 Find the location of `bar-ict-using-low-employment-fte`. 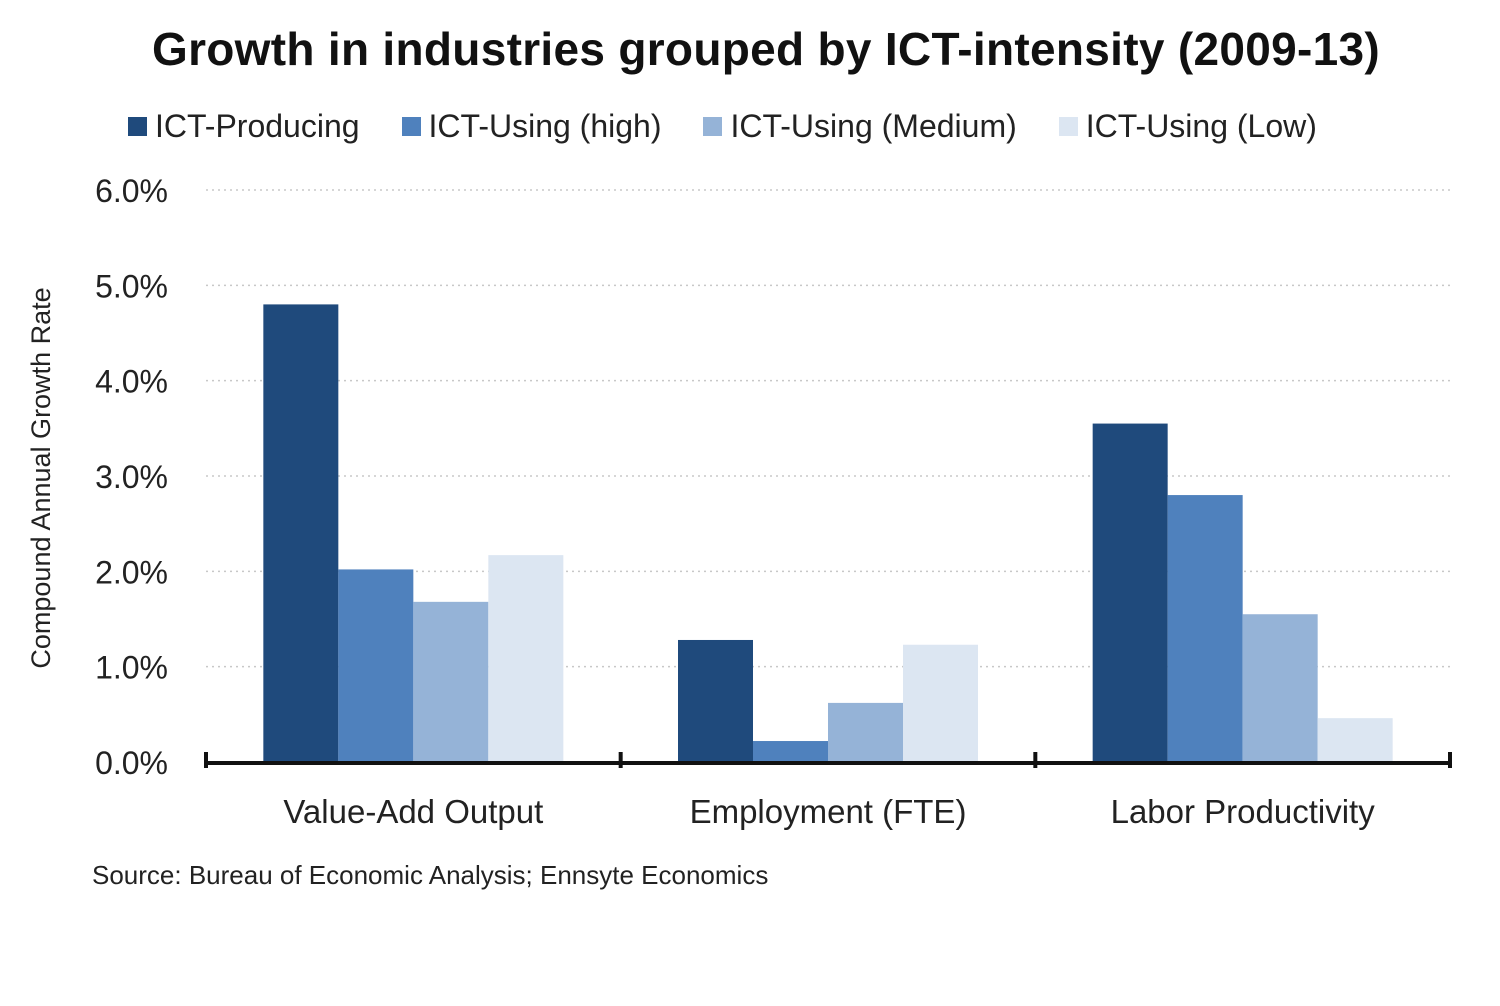

bar-ict-using-low-employment-fte is located at coordinates (940, 703).